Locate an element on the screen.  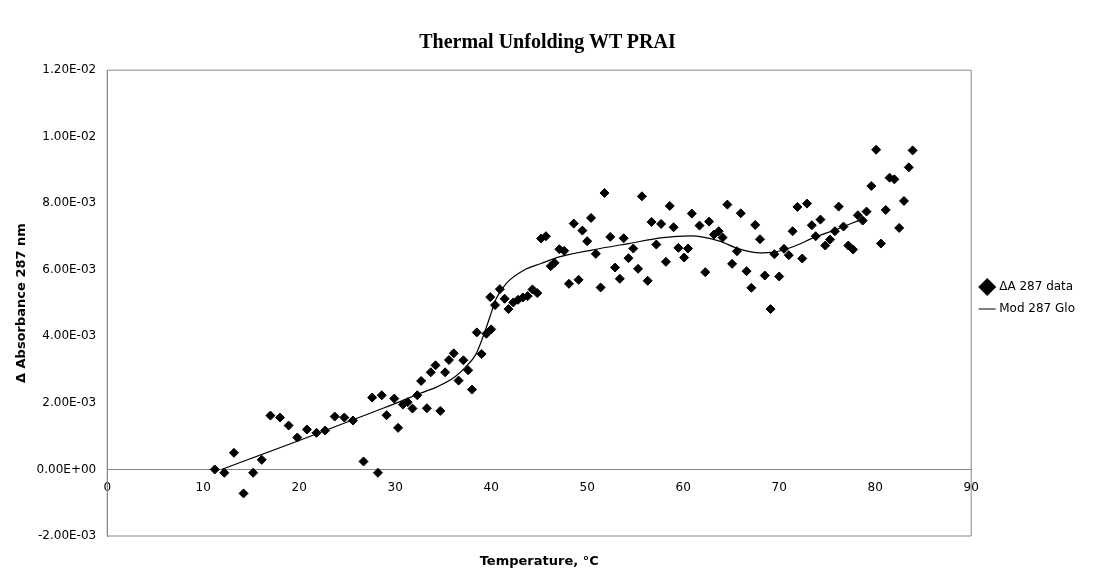
x-tick-label: 70 is located at coordinates (779, 486).